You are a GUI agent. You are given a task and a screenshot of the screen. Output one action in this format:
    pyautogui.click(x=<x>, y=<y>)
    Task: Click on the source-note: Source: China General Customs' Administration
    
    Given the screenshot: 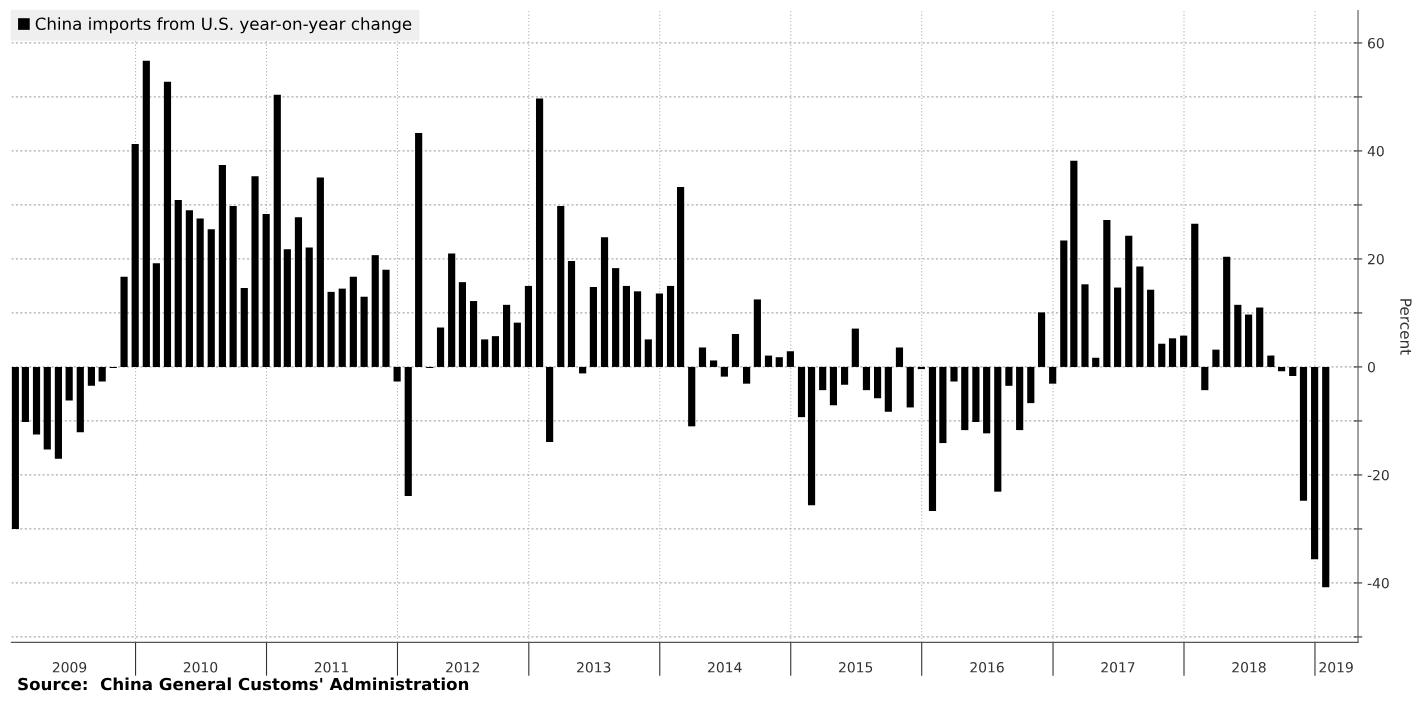 What is the action you would take?
    pyautogui.click(x=243, y=684)
    